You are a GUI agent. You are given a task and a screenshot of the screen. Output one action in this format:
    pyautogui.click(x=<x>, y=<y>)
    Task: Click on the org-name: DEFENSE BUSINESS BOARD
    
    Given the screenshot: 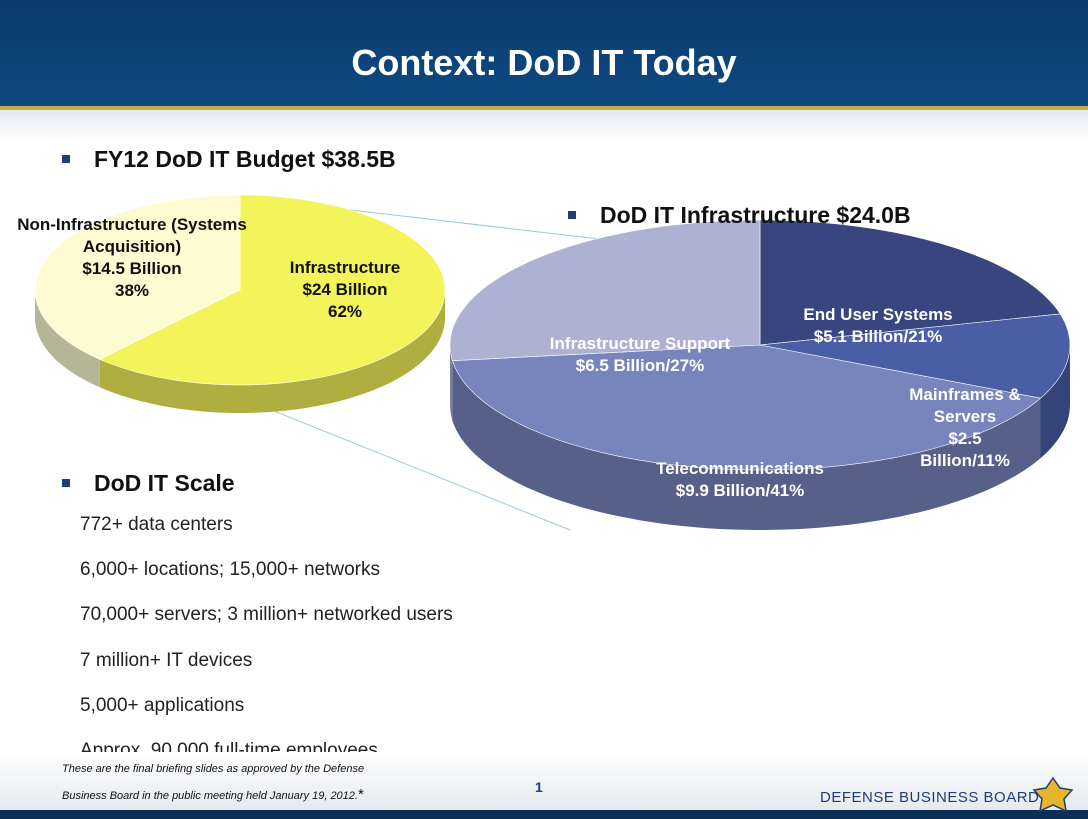 What is the action you would take?
    pyautogui.click(x=930, y=797)
    